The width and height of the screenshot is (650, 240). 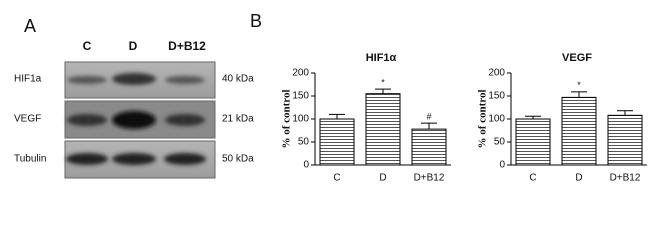 I want to click on panel-label: B, so click(x=256, y=21).